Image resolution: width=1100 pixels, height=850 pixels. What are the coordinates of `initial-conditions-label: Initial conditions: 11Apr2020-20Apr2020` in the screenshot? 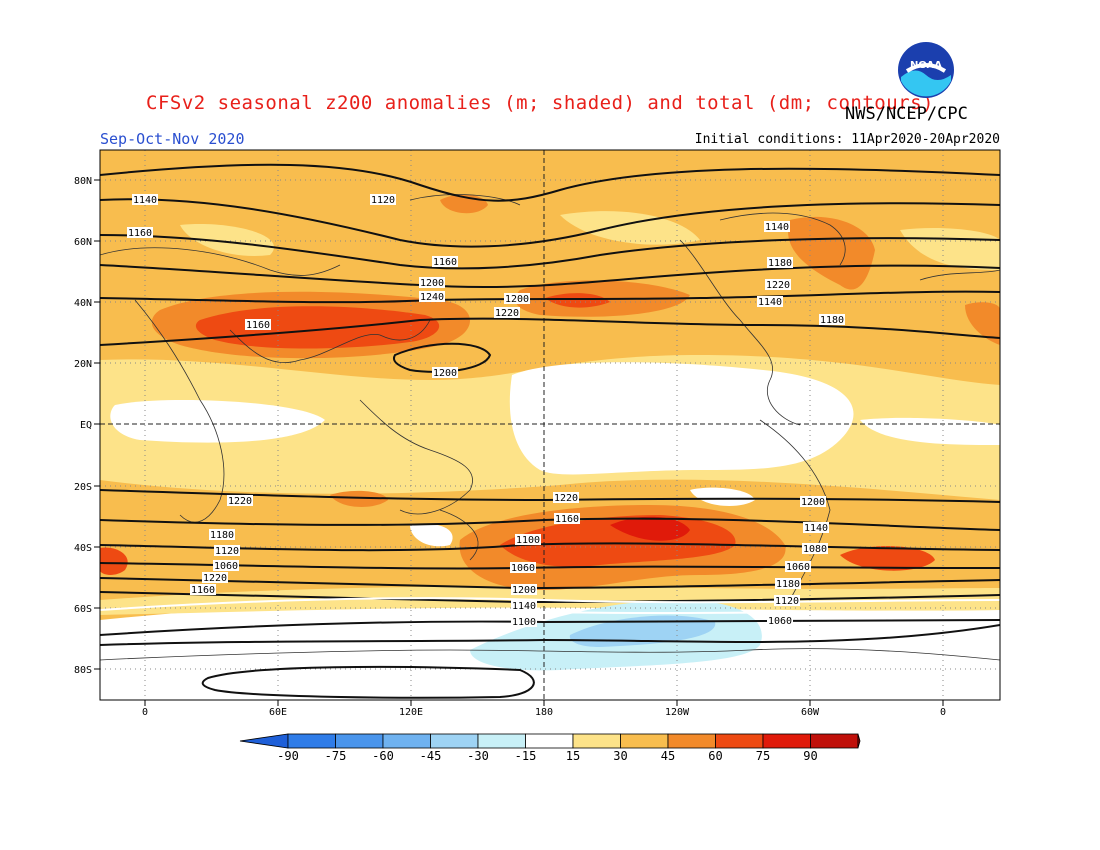 It's located at (847, 139).